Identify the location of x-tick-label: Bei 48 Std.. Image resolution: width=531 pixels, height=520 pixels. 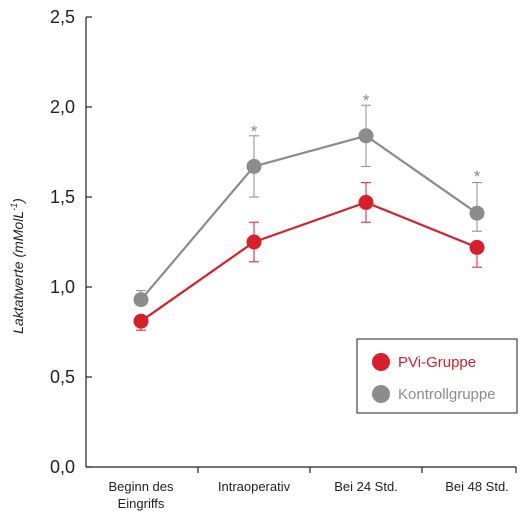
(477, 486).